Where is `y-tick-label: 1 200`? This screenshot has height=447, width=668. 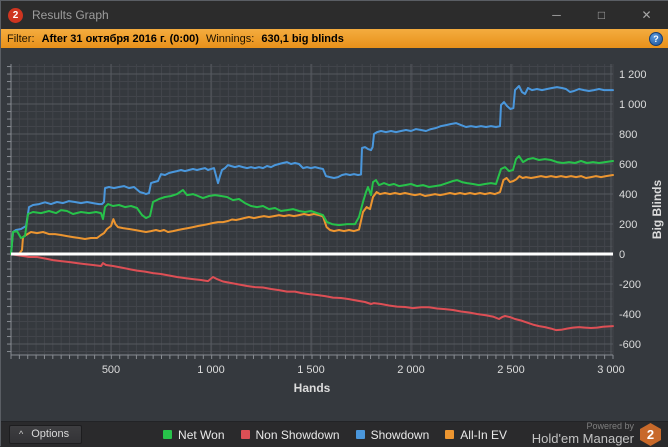
y-tick-label: 1 200 is located at coordinates (633, 75).